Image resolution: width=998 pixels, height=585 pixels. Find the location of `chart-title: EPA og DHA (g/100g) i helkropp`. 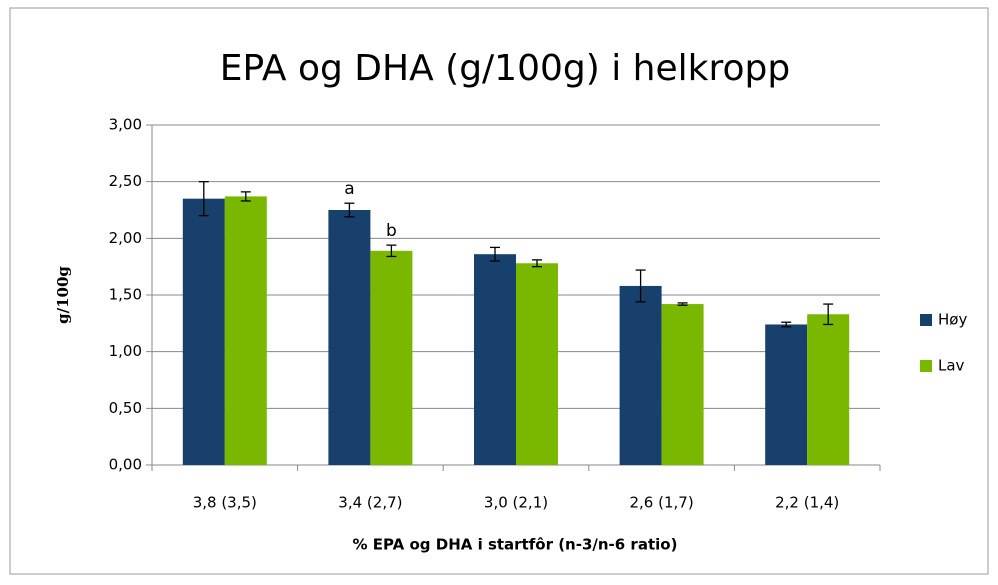

chart-title: EPA og DHA (g/100g) i helkropp is located at coordinates (505, 68).